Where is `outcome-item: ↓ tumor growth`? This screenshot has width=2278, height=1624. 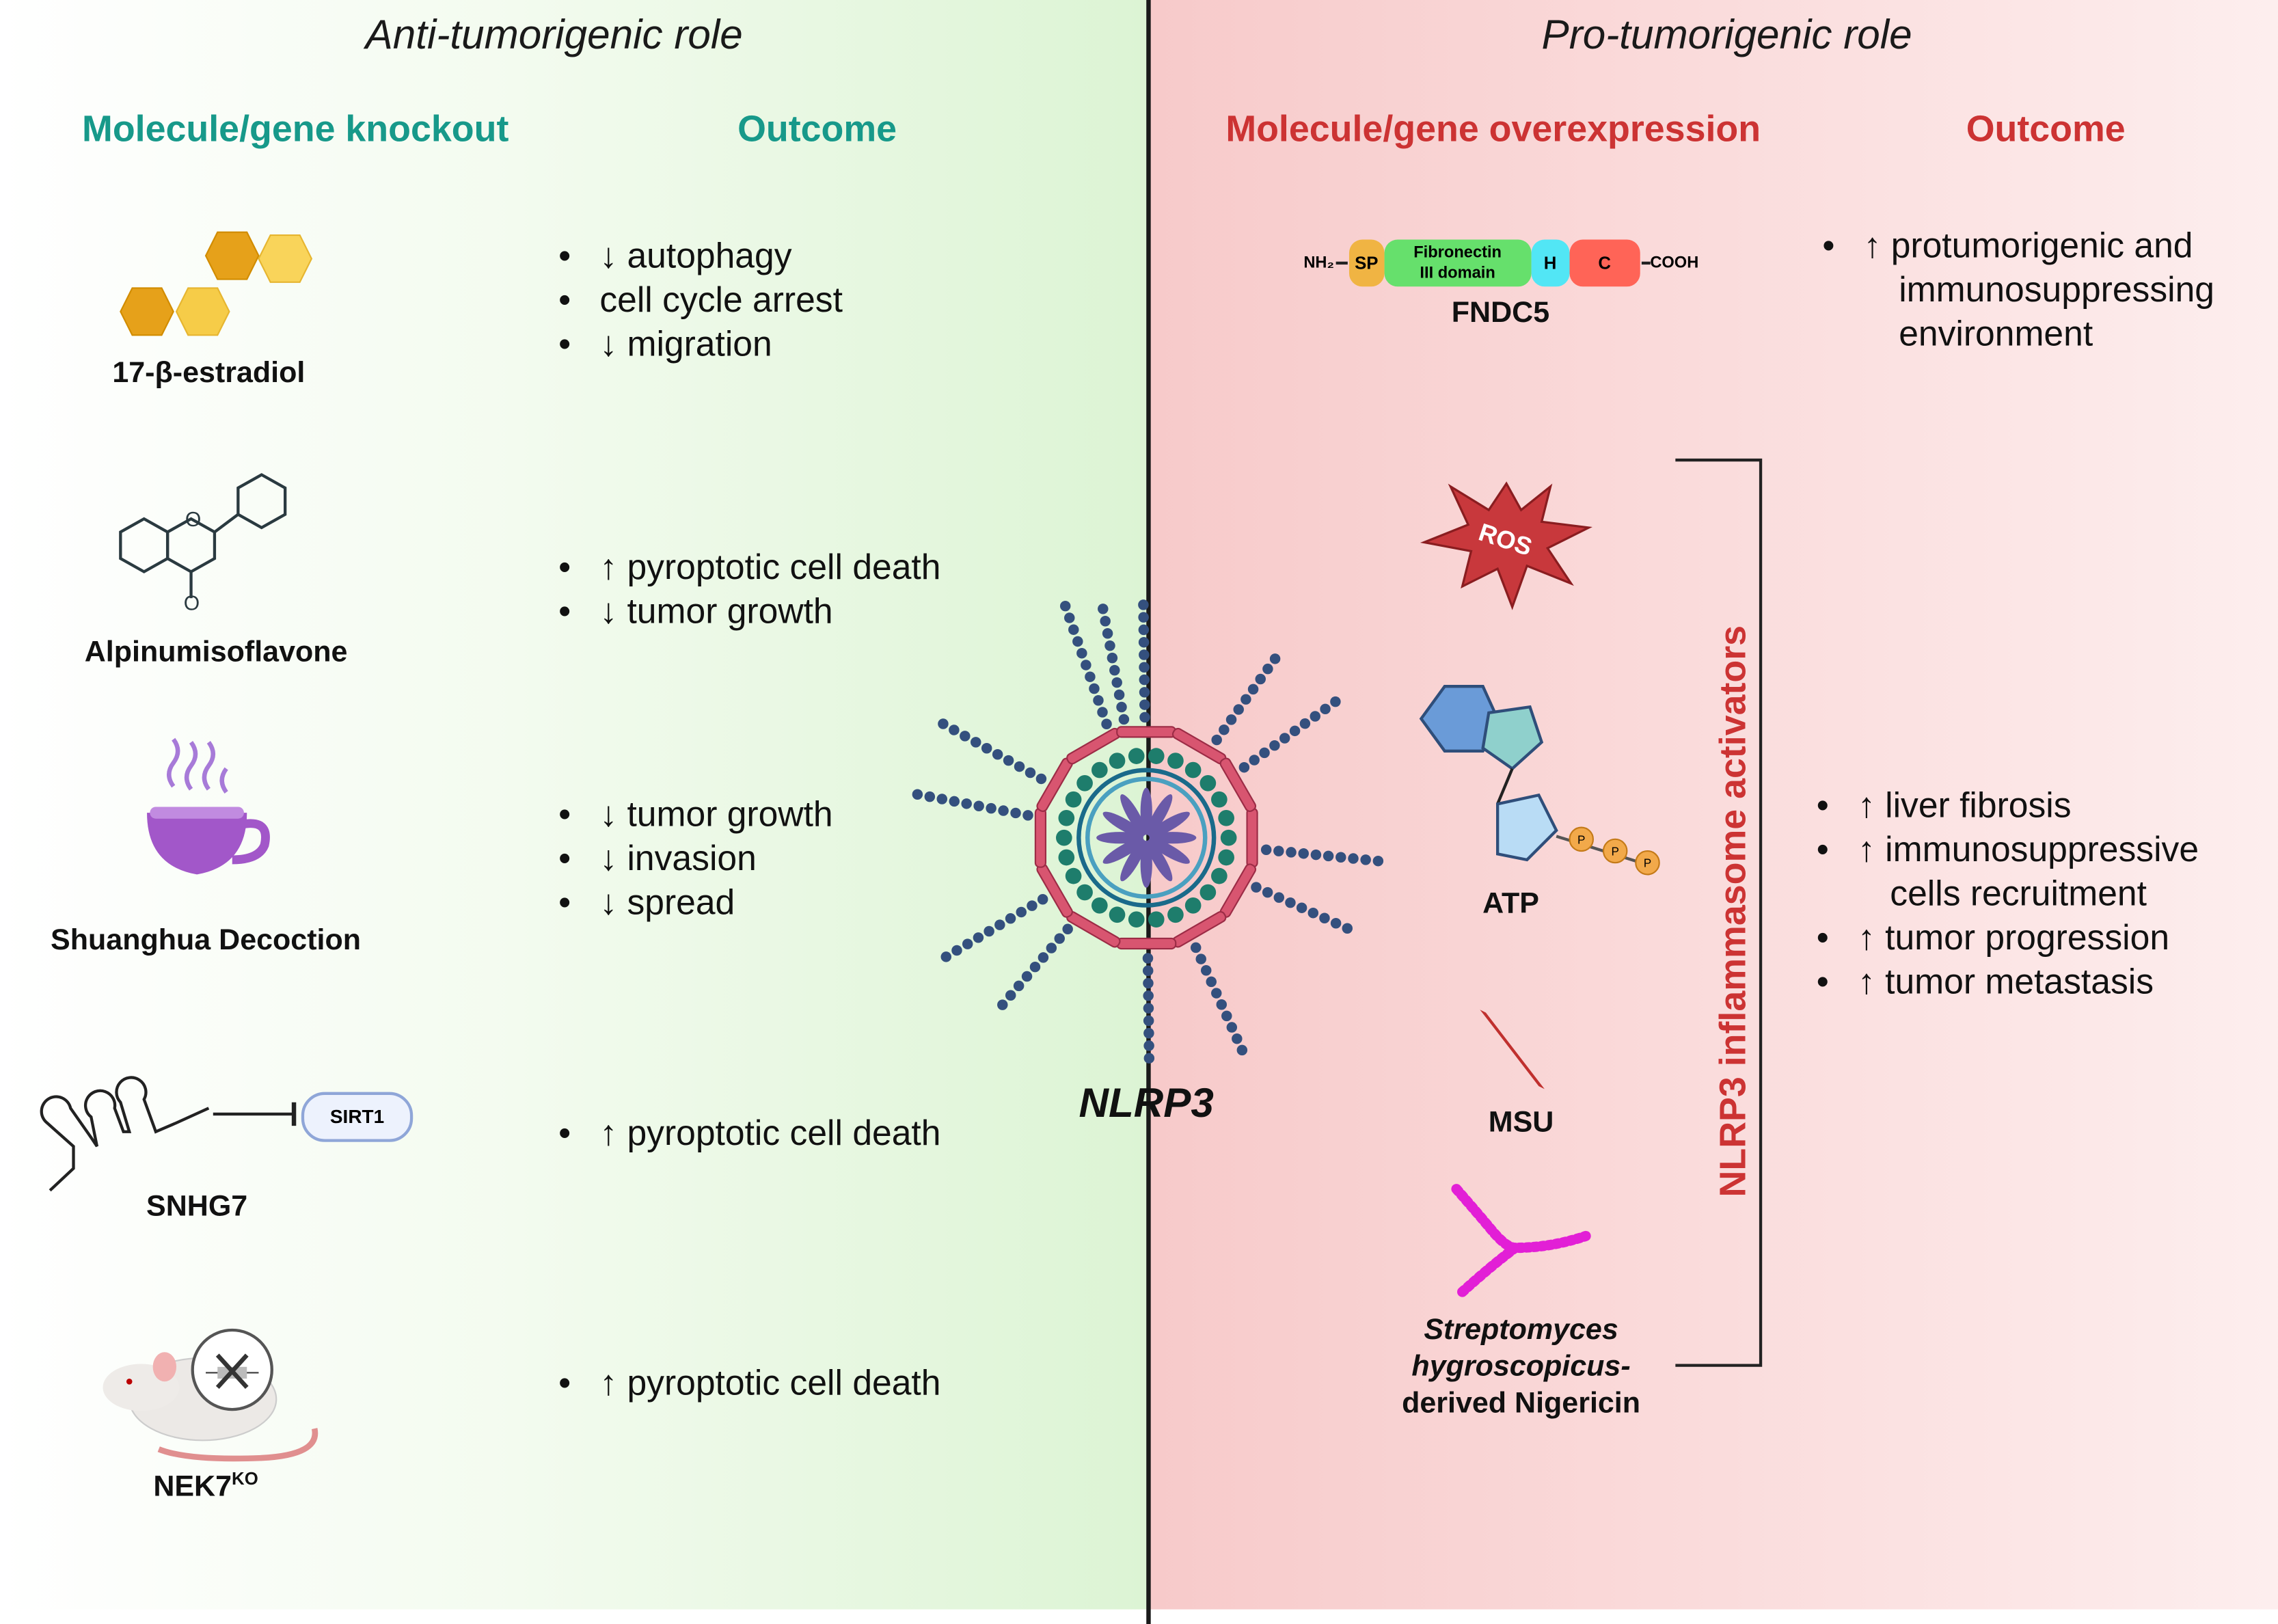
outcome-item: ↓ tumor growth is located at coordinates (749, 613).